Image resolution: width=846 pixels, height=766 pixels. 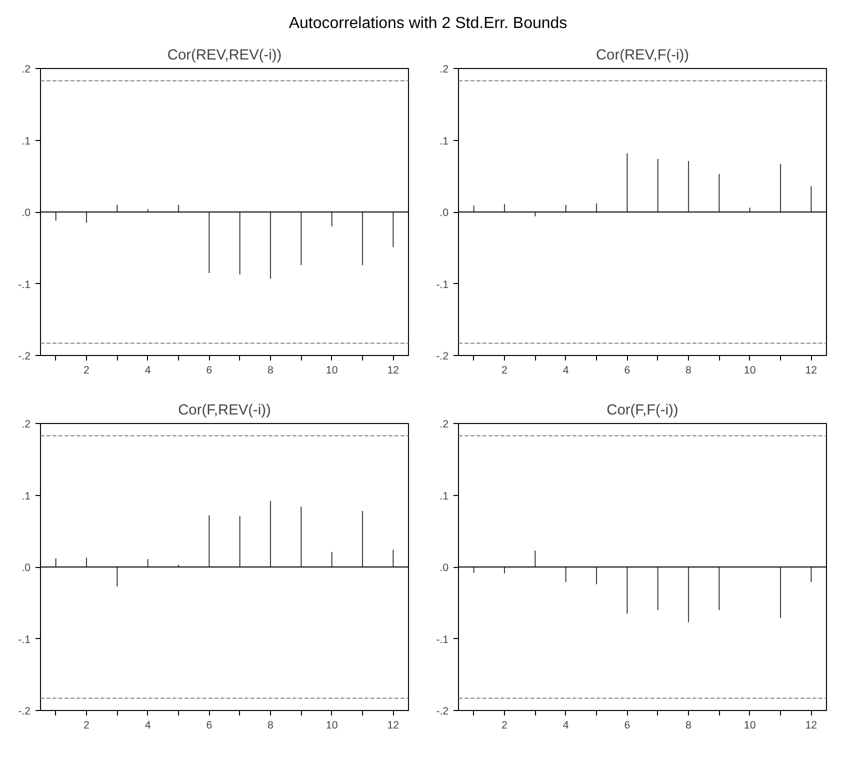 I want to click on chart-title: Cor(REV,F(-i)), so click(x=643, y=56).